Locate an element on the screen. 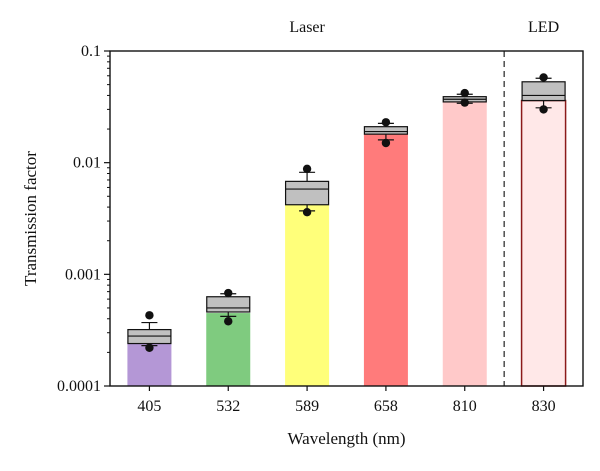  y-tick-label: 0.01 is located at coordinates (87, 163).